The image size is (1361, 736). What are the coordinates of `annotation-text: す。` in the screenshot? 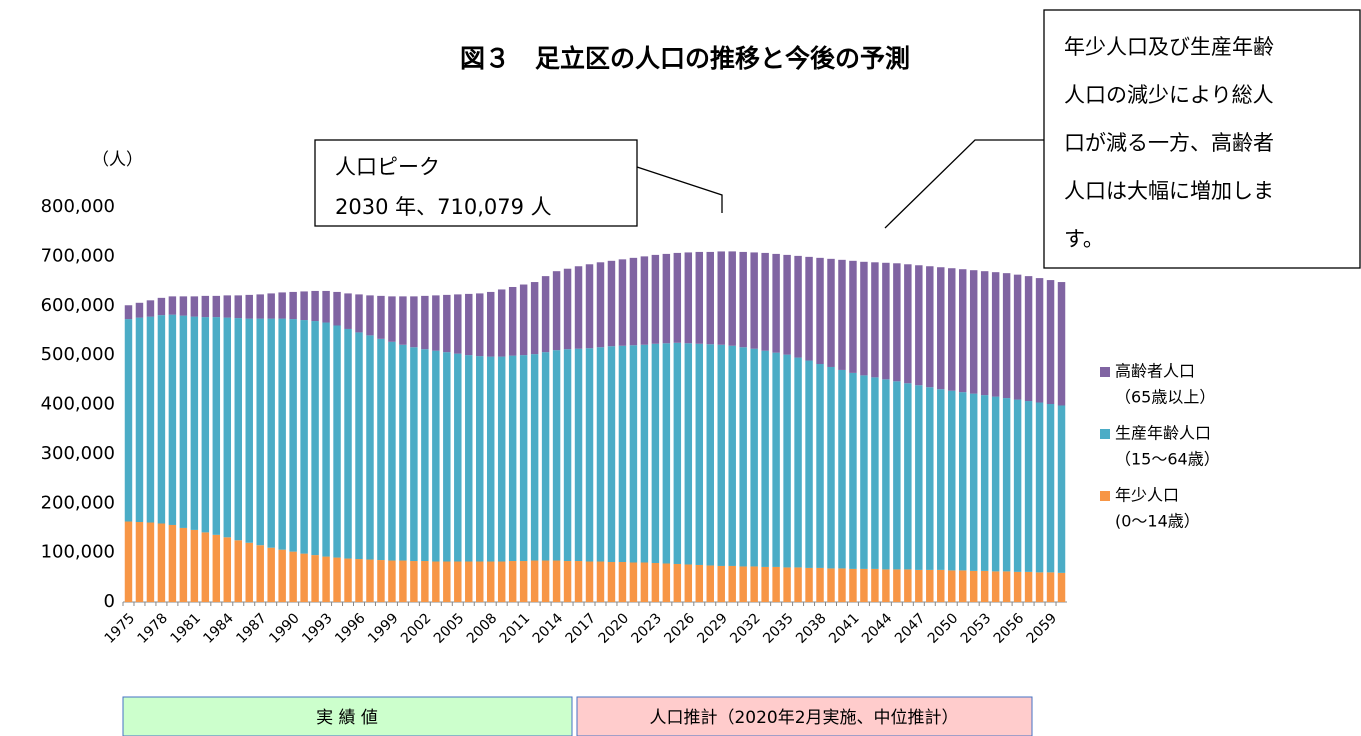 It's located at (1084, 239).